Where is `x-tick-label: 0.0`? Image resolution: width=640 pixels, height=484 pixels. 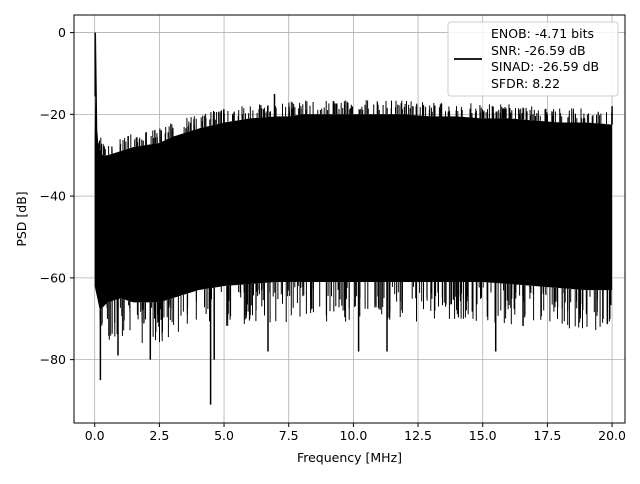 x-tick-label: 0.0 is located at coordinates (95, 435).